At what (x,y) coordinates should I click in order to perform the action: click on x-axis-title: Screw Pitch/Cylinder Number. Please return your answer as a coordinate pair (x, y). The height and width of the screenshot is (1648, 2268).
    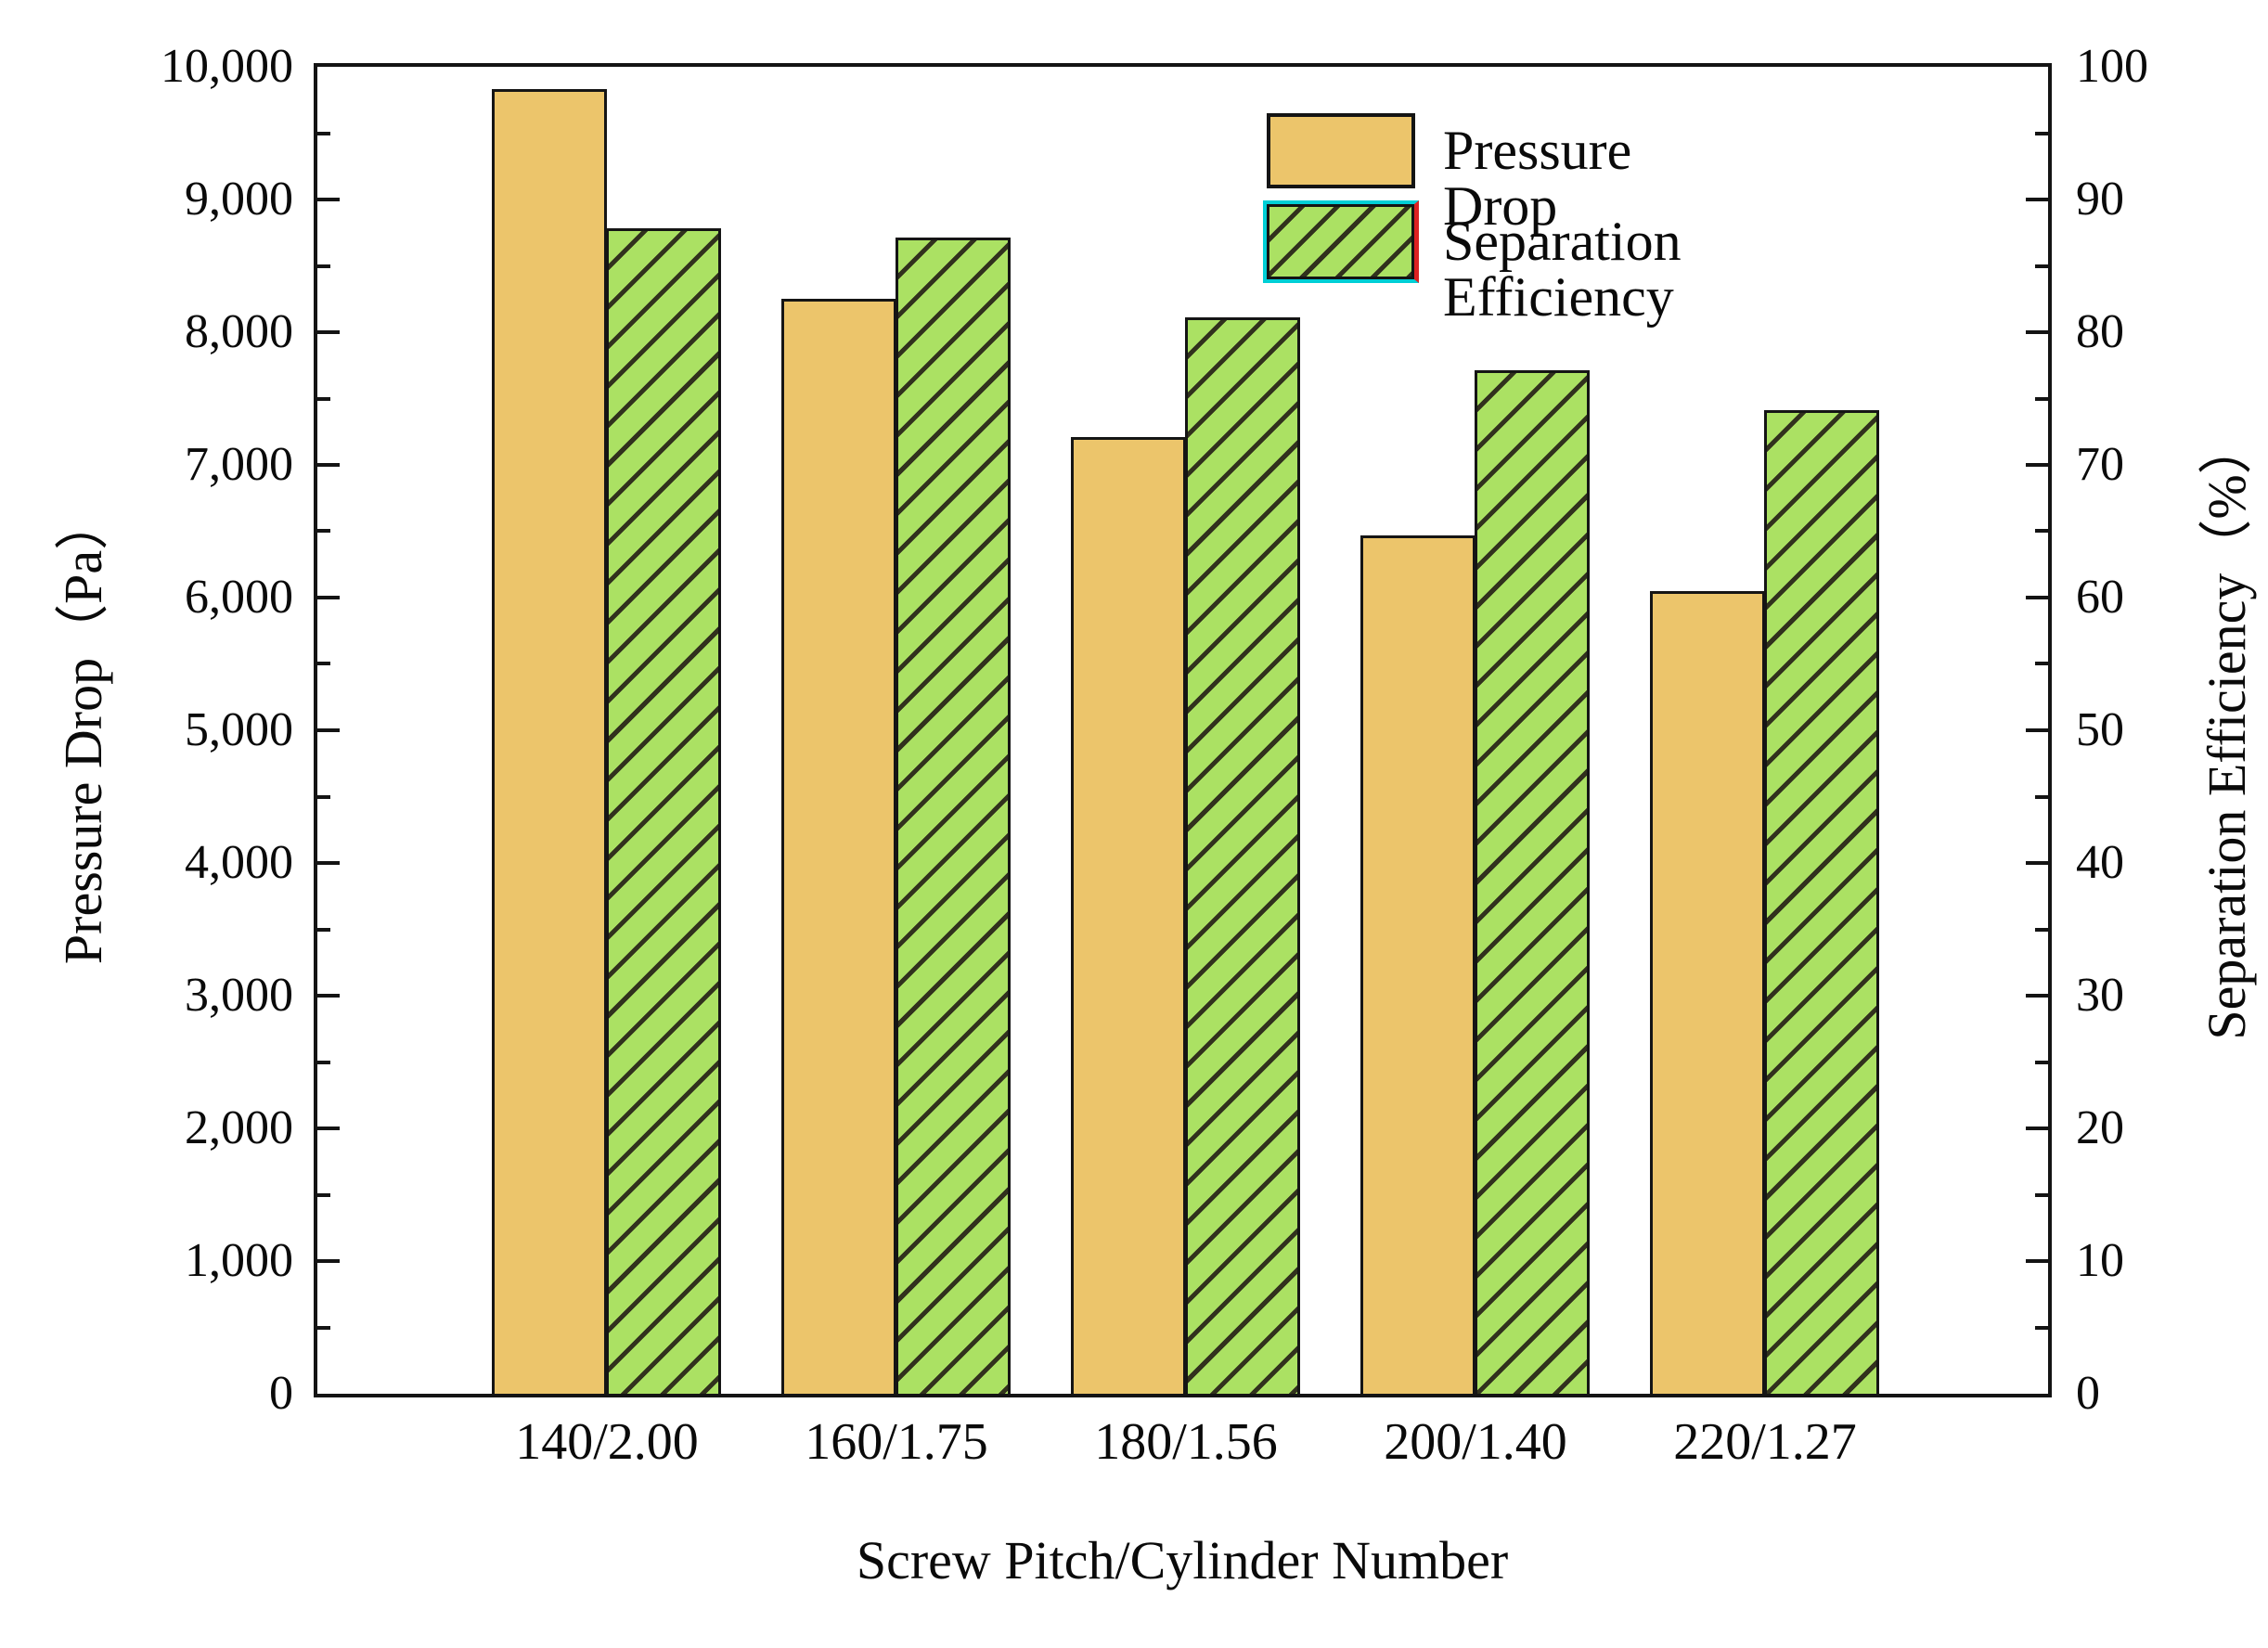
    Looking at the image, I should click on (1182, 1560).